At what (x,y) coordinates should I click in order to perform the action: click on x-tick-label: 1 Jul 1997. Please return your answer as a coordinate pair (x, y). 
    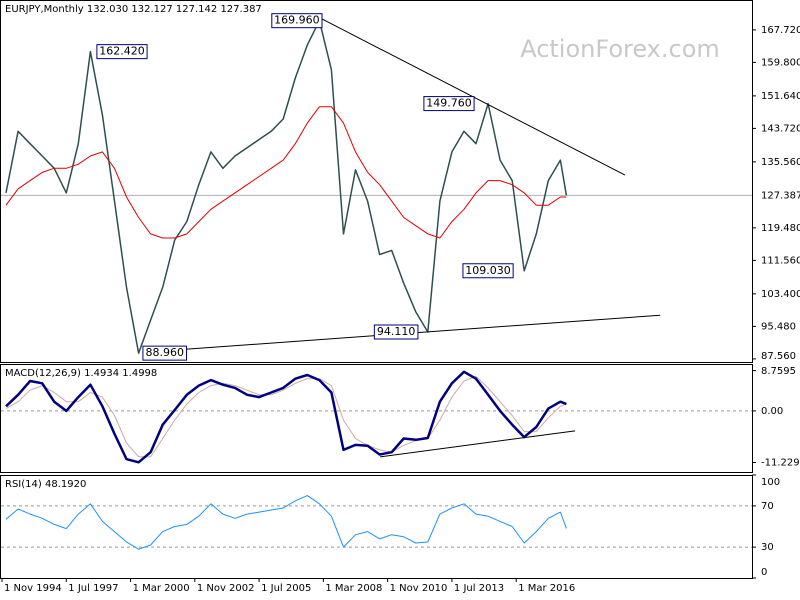
    Looking at the image, I should click on (93, 588).